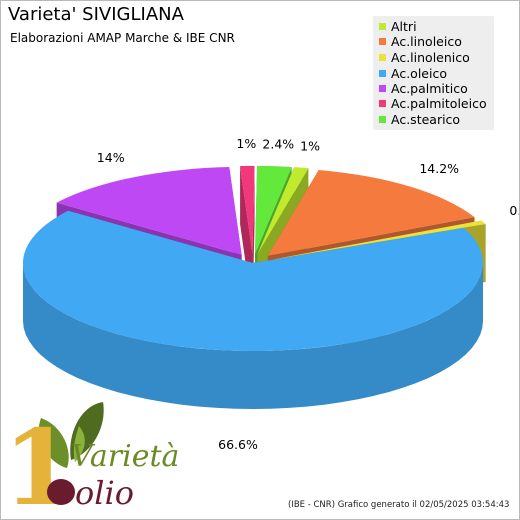 This screenshot has height=520, width=520. Describe the element at coordinates (439, 168) in the screenshot. I see `slice-label: 14.2%` at that location.